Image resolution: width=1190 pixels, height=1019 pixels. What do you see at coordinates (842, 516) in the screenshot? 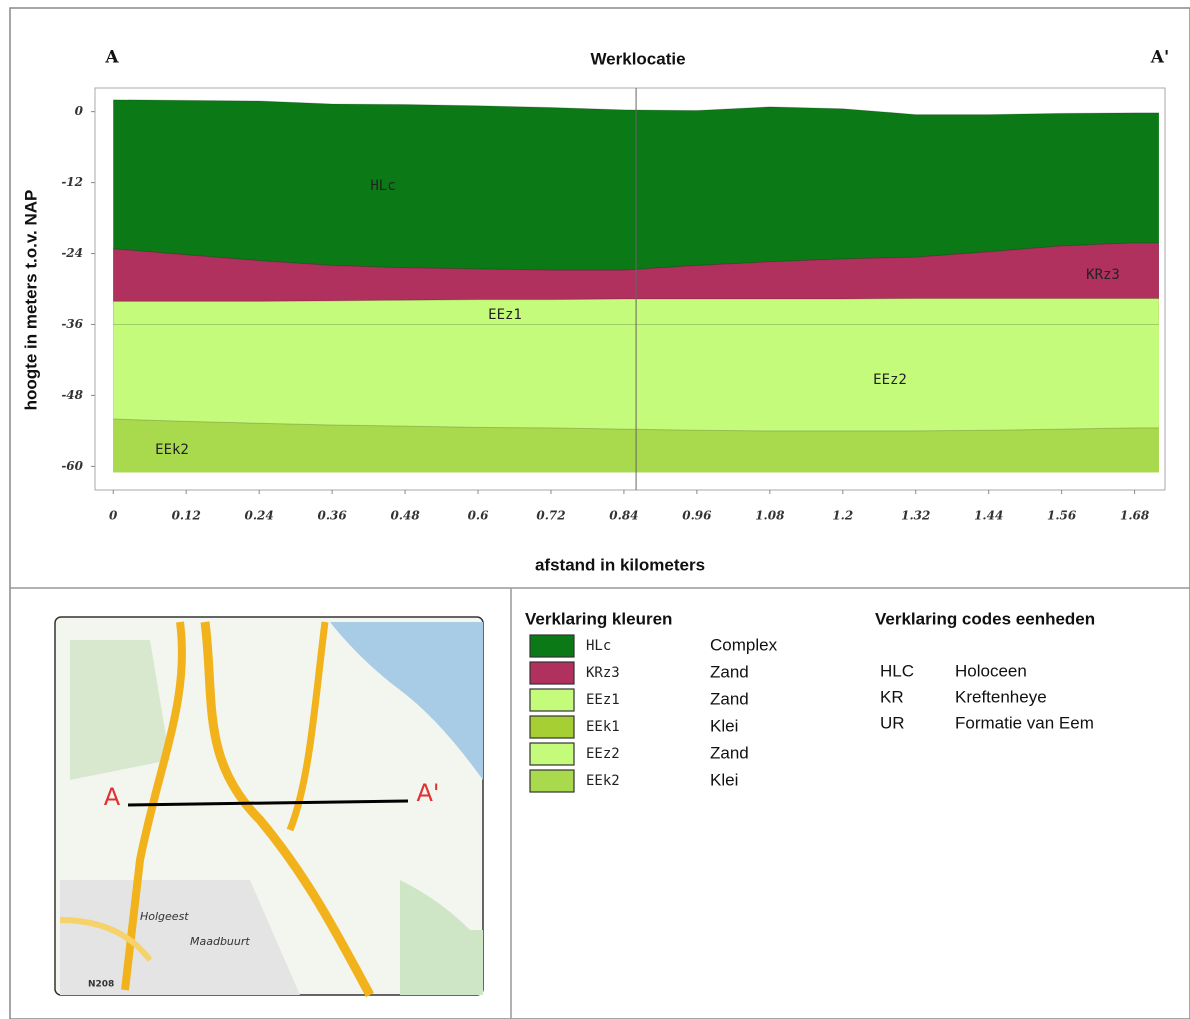
I see `x-tick-label: 1.2` at bounding box center [842, 516].